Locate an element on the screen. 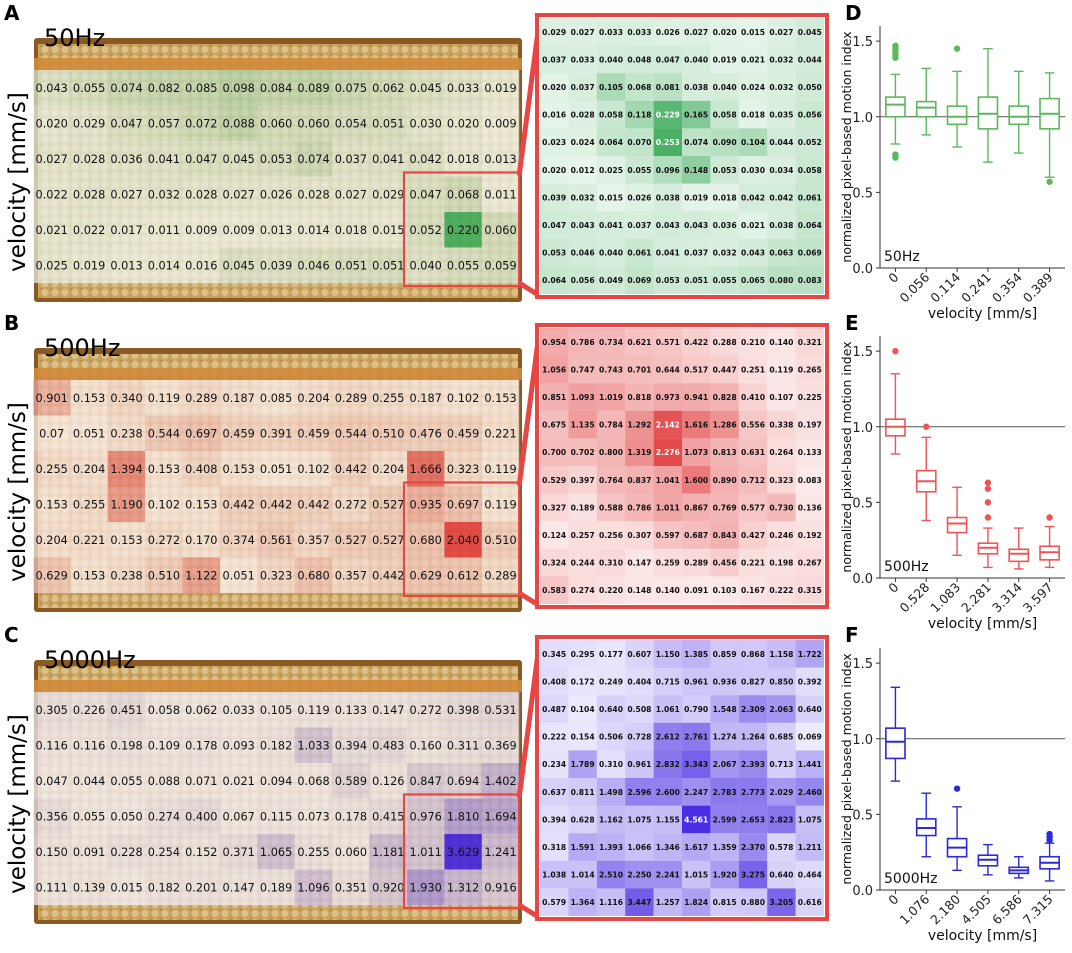  zoom-value: 0.030 is located at coordinates (753, 170).